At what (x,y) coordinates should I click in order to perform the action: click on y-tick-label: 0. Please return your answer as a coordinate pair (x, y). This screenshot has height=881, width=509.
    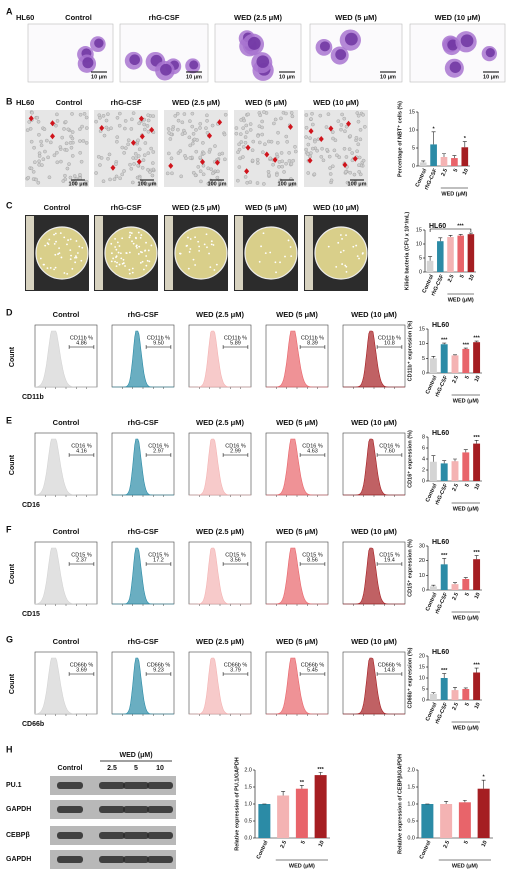
    Looking at the image, I should click on (413, 166).